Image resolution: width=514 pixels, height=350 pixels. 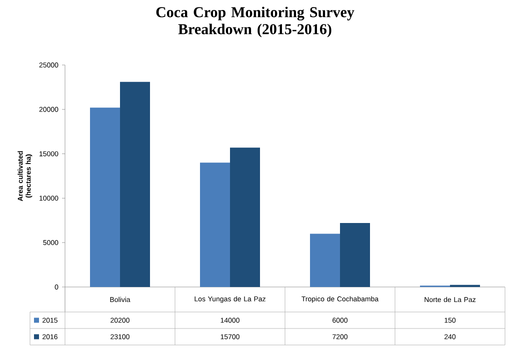 I want to click on chart-title: Coca Crop Monitoring Survey Breakdown (2015-2016), so click(x=255, y=22).